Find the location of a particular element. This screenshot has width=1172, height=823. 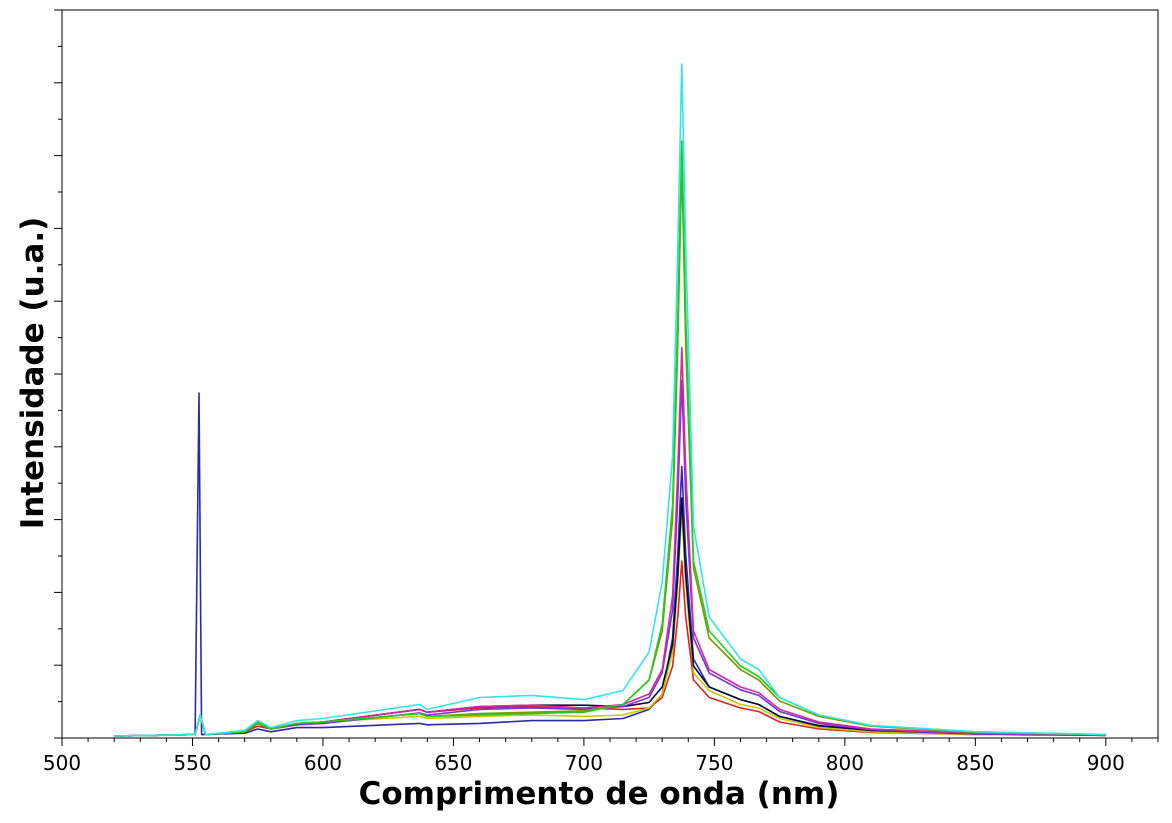

y-axis-title: Intensidade (u.a.) is located at coordinates (33, 373).